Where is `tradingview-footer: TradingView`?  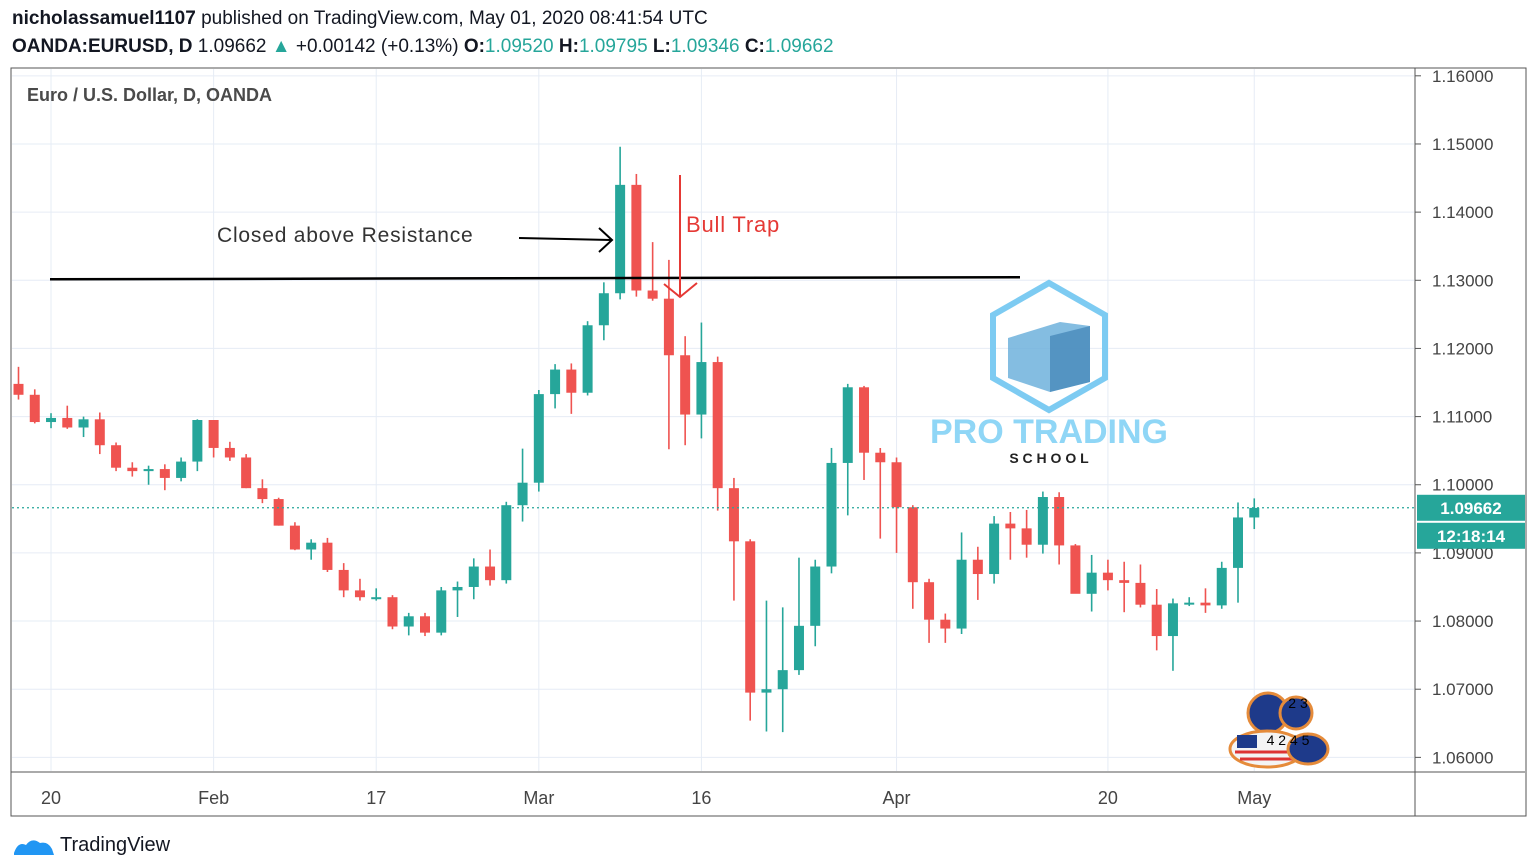
tradingview-footer: TradingView is located at coordinates (91, 845).